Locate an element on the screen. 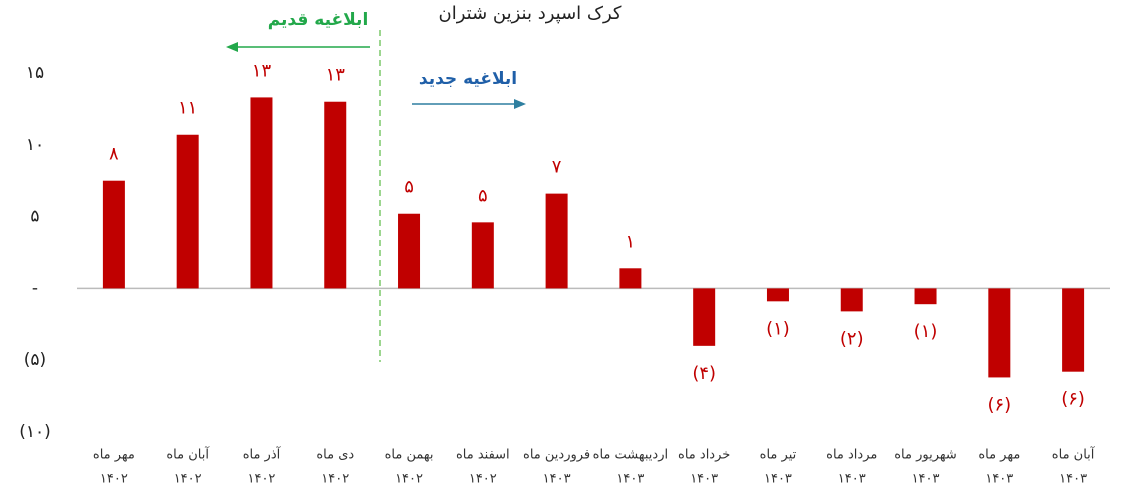 This screenshot has width=1122, height=492. x-tick-label: مرداد ماه is located at coordinates (851, 455).